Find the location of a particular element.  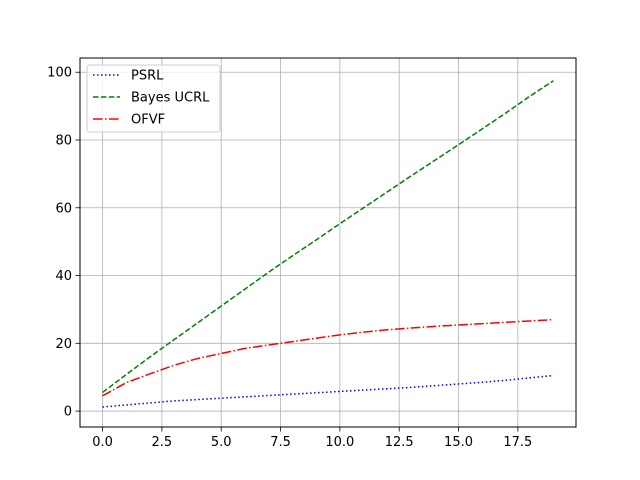

legend-box is located at coordinates (153, 98).